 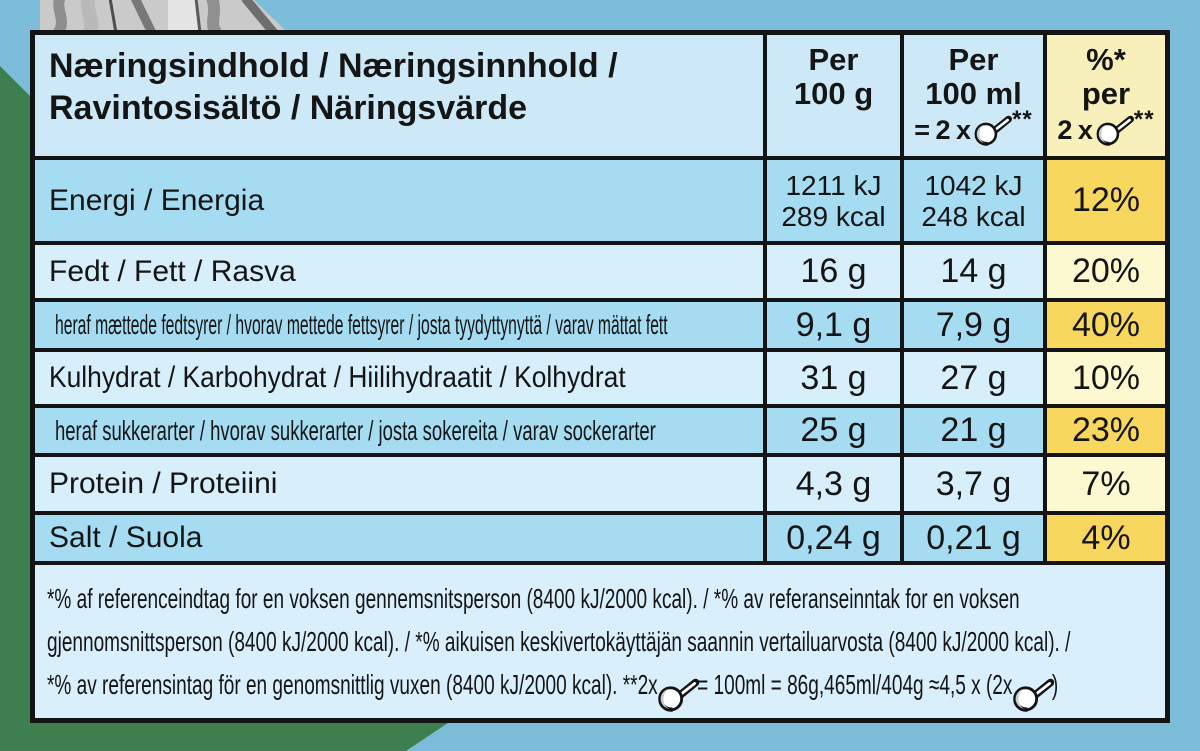 What do you see at coordinates (973, 378) in the screenshot?
I see `value-per-100ml: 27 g` at bounding box center [973, 378].